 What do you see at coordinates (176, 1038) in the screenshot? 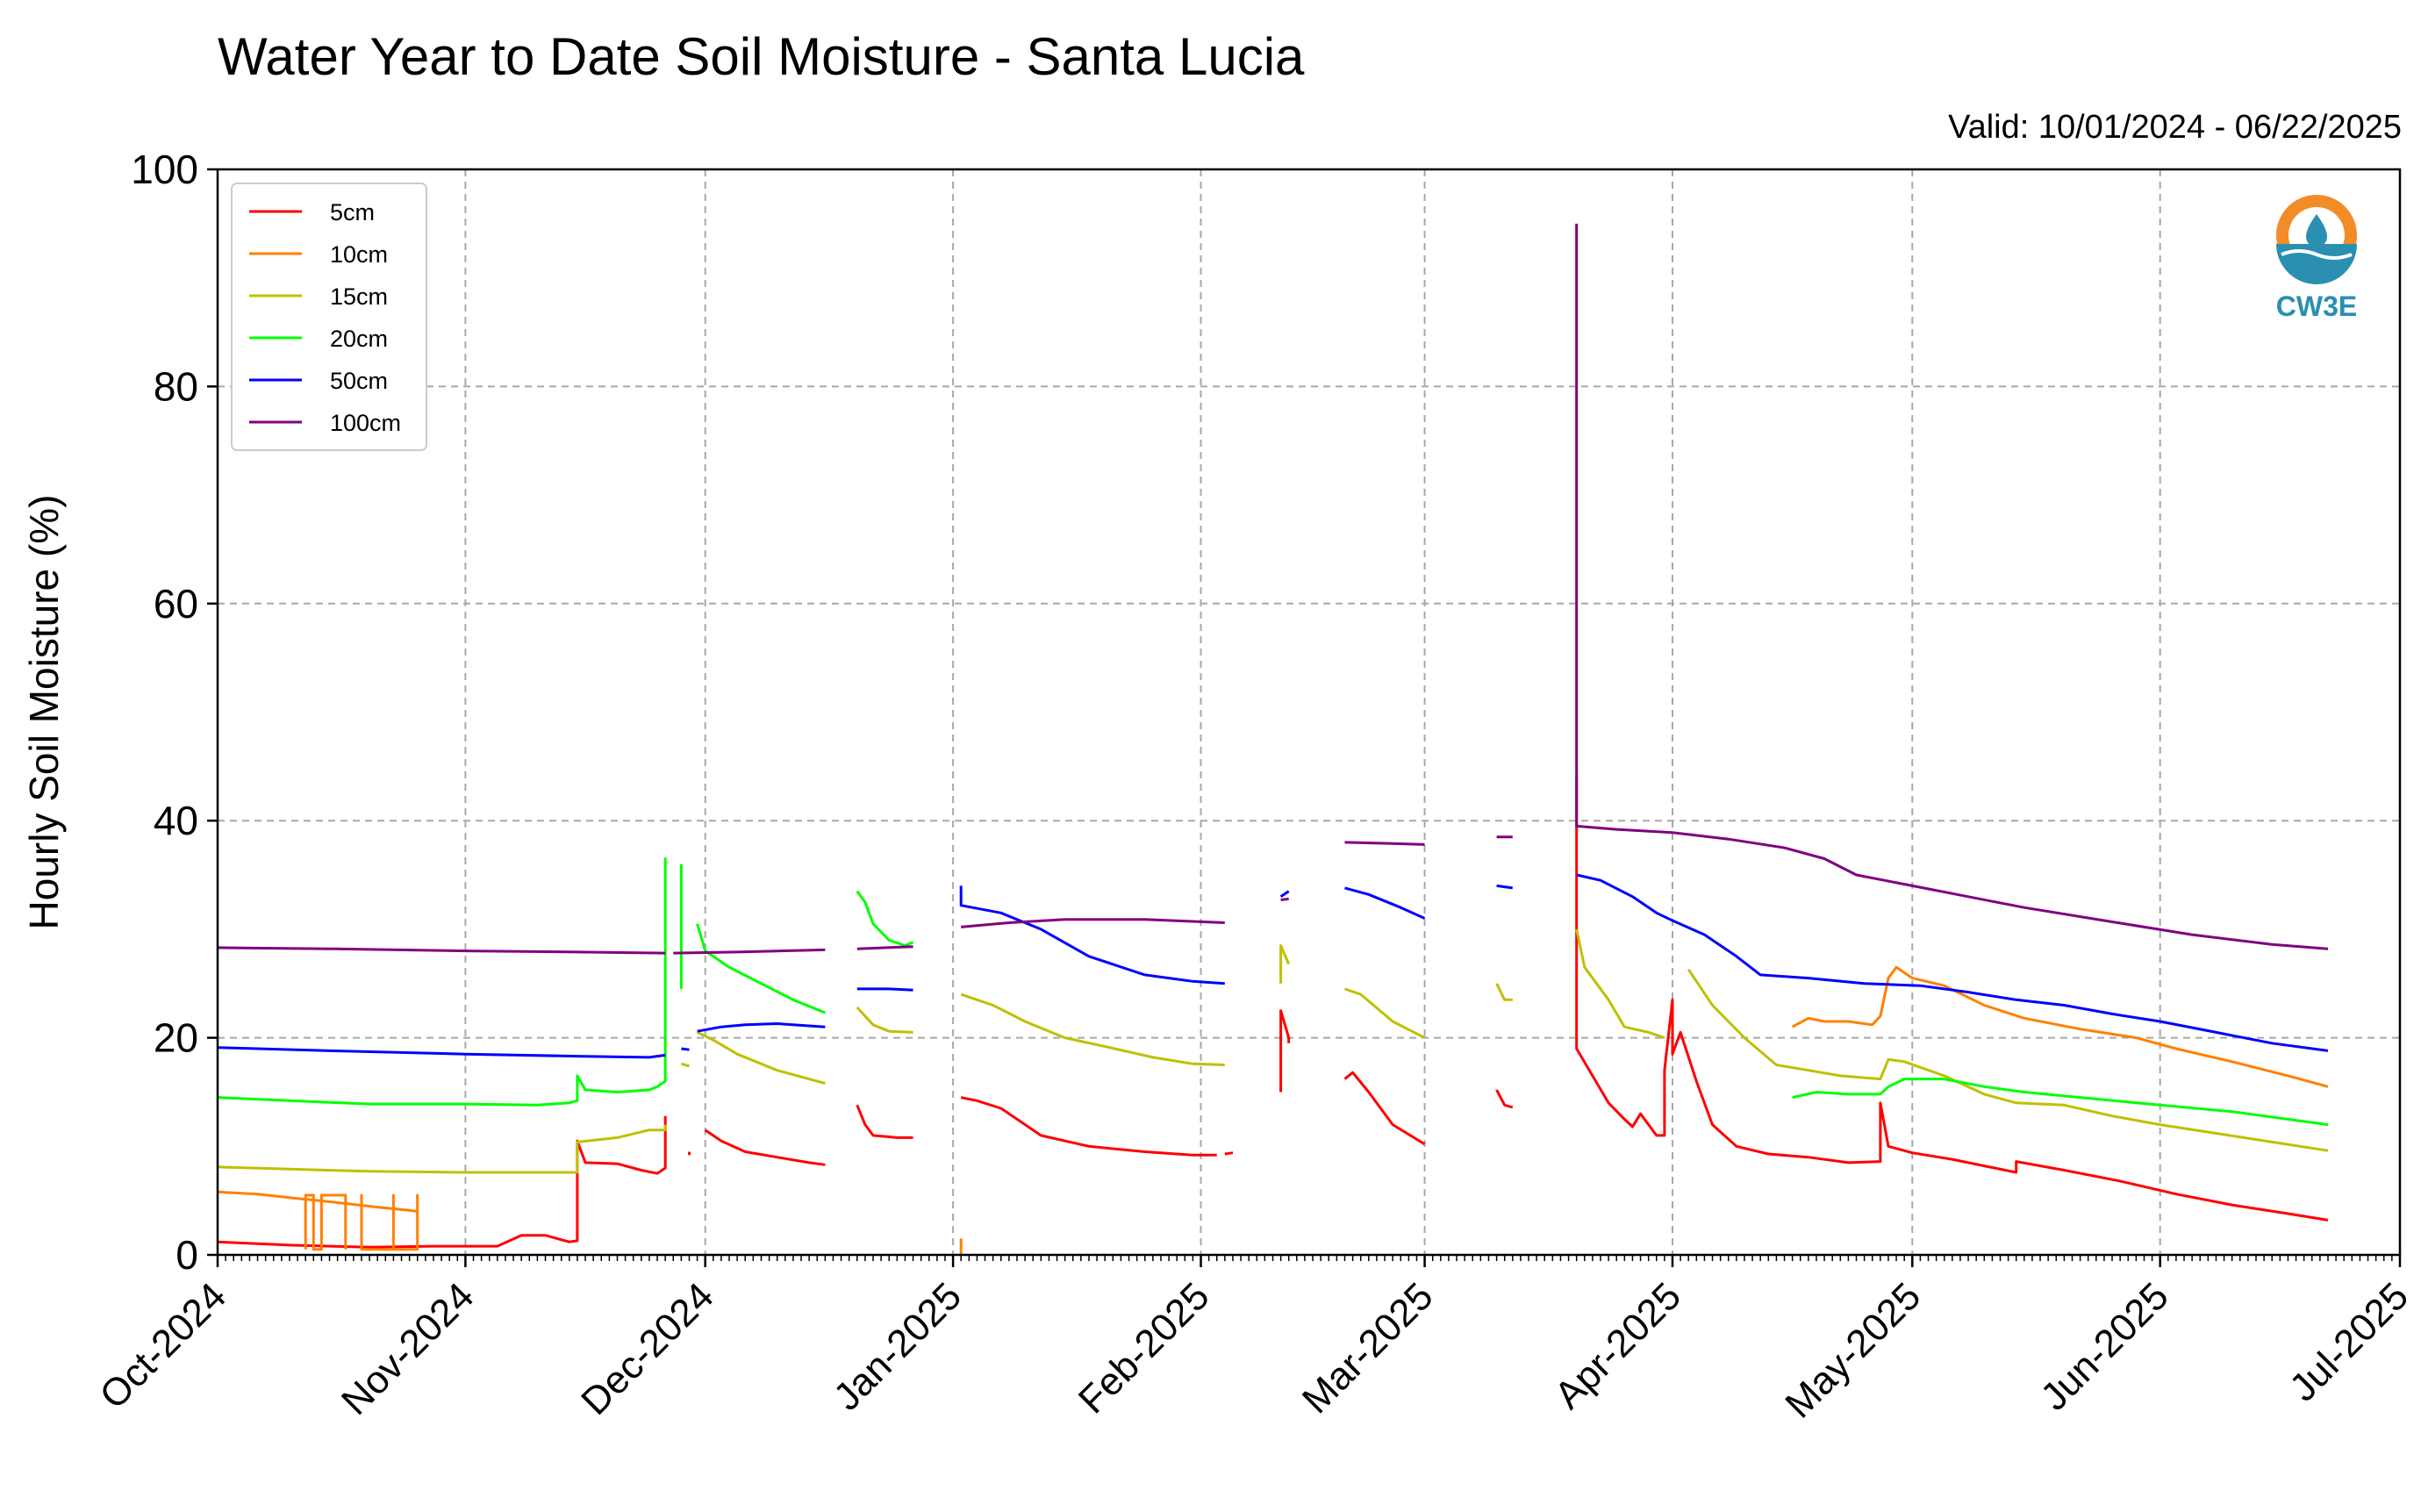
I see `y-tick-label: 20` at bounding box center [176, 1038].